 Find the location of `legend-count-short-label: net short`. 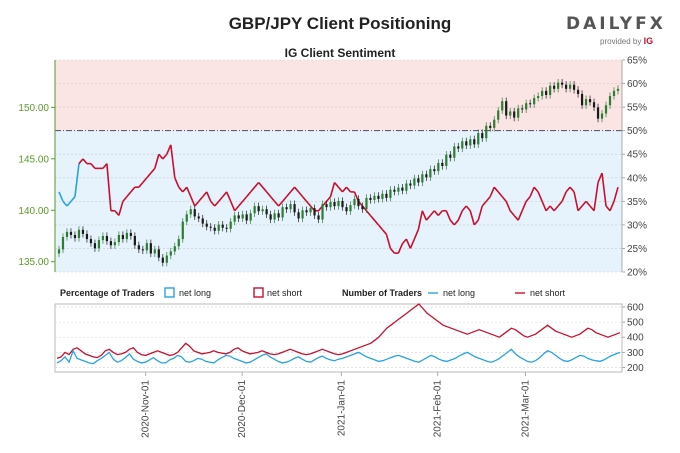

legend-count-short-label: net short is located at coordinates (548, 293).